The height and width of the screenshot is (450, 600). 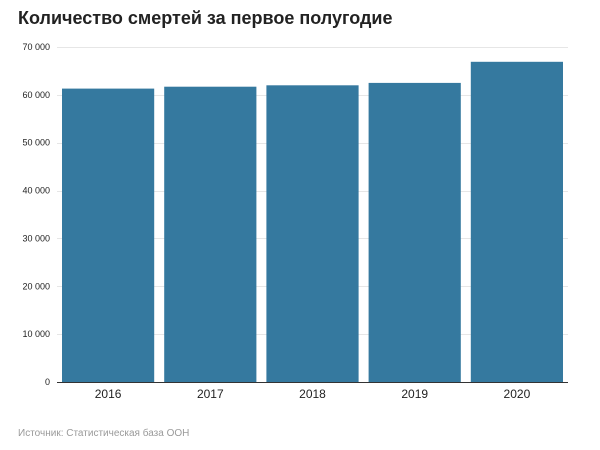 I want to click on x-tick-label-2019: 2019, so click(x=414, y=394).